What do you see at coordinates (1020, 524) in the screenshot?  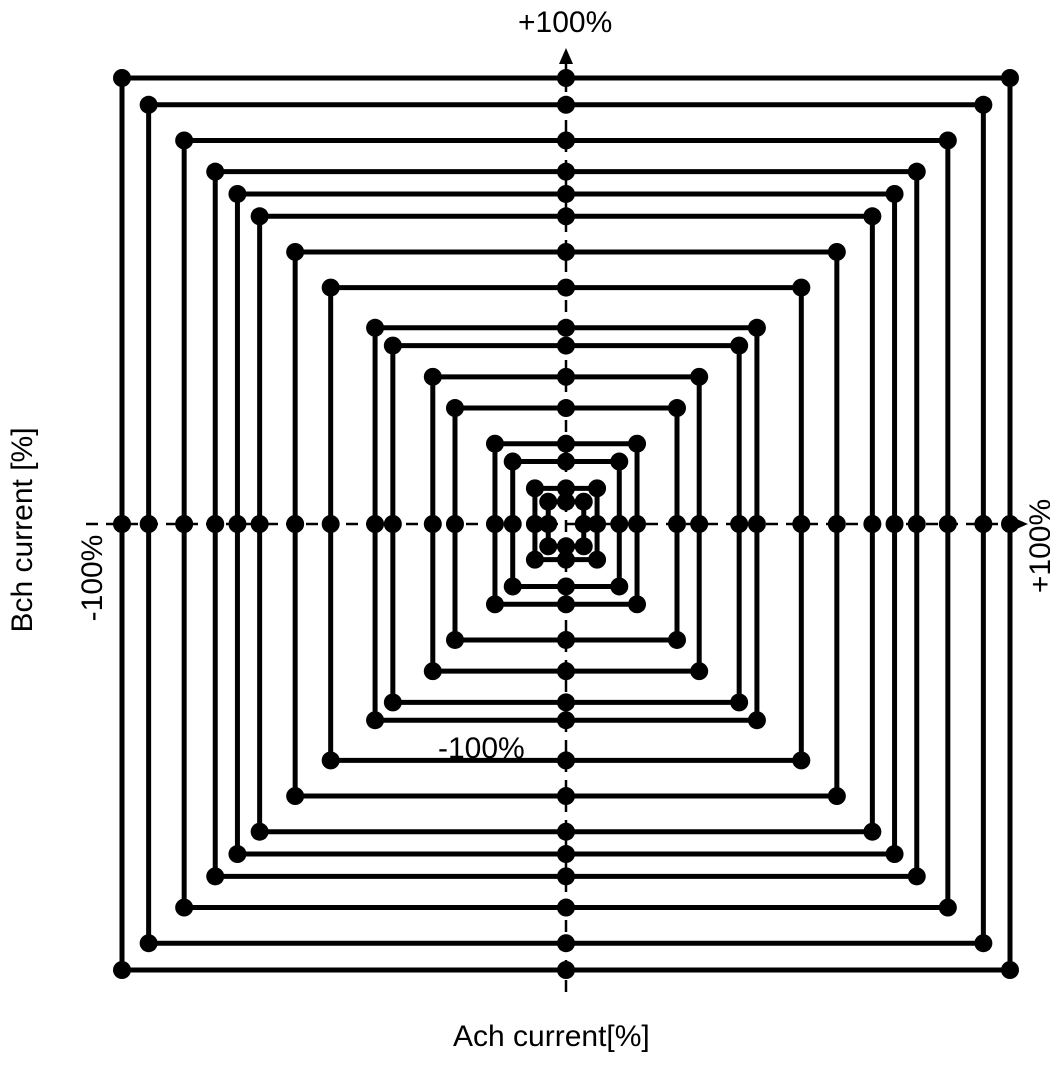 I see `x-axis-arrowhead` at bounding box center [1020, 524].